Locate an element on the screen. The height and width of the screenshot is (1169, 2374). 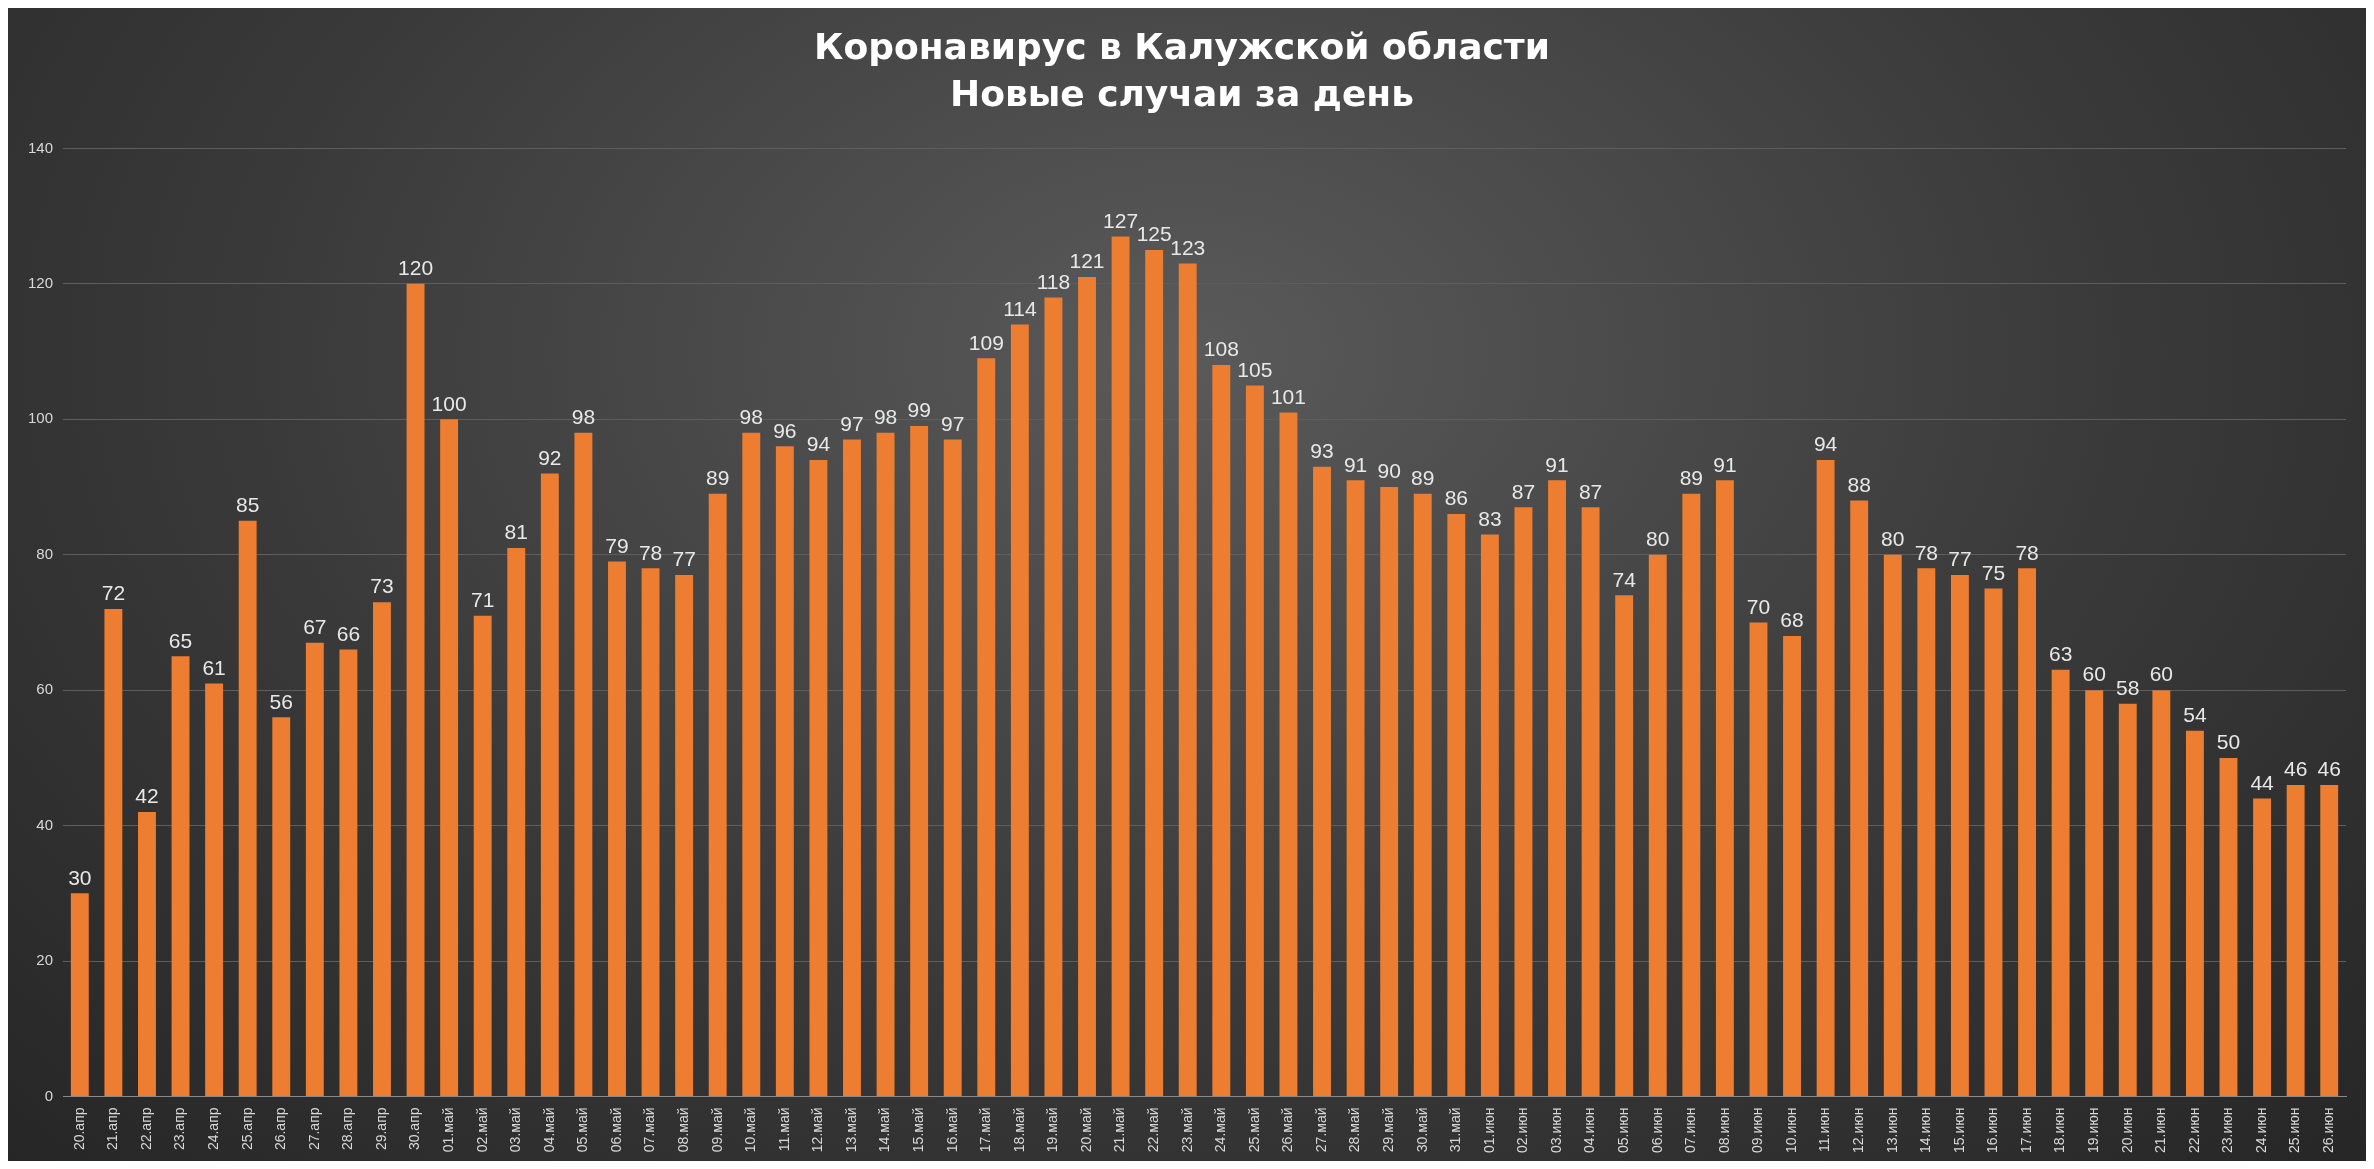
x-tick-label: 14.июн is located at coordinates (1925, 1130).